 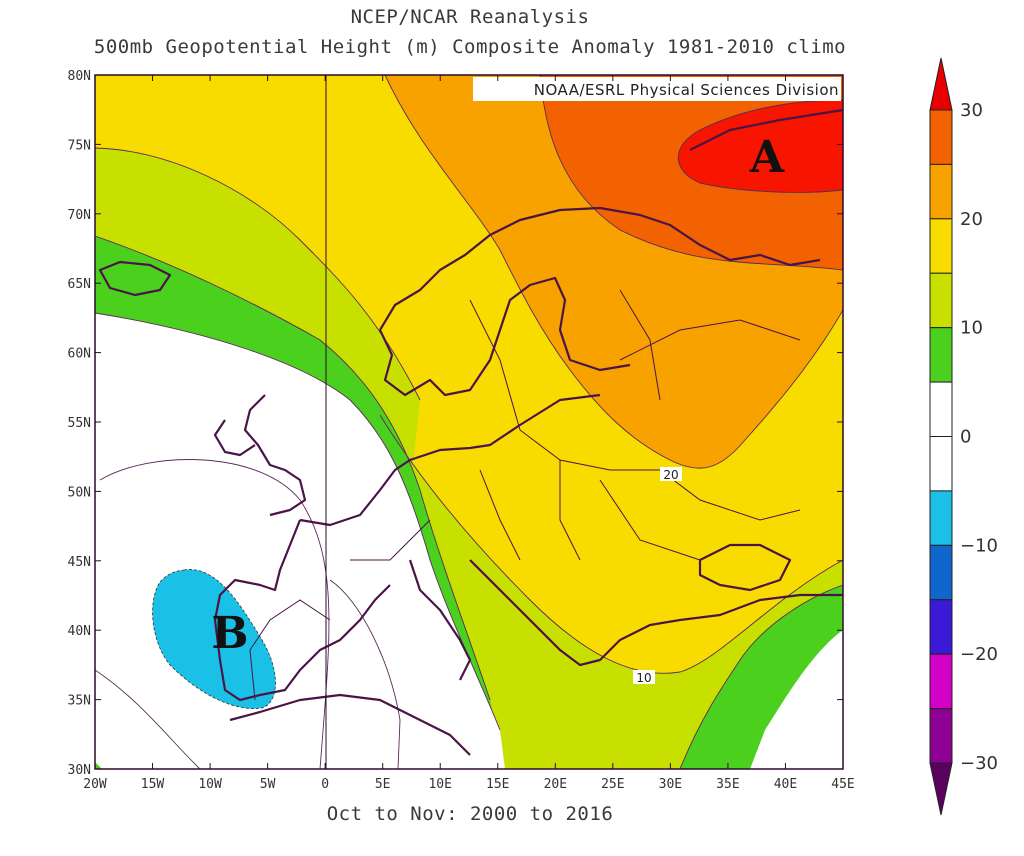 I want to click on lon-tick-label: 10W, so click(x=210, y=784).